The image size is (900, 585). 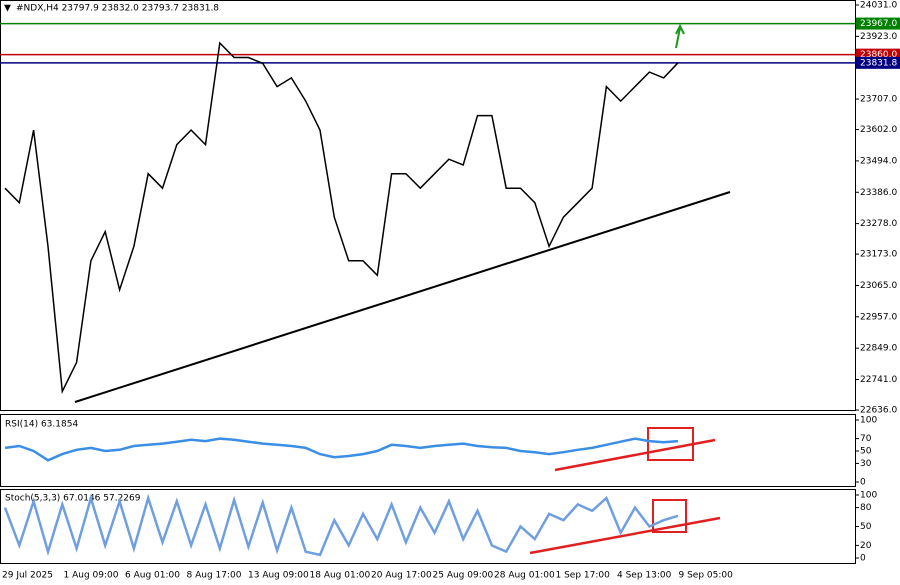 What do you see at coordinates (7, 9) in the screenshot?
I see `header-icon: ▼` at bounding box center [7, 9].